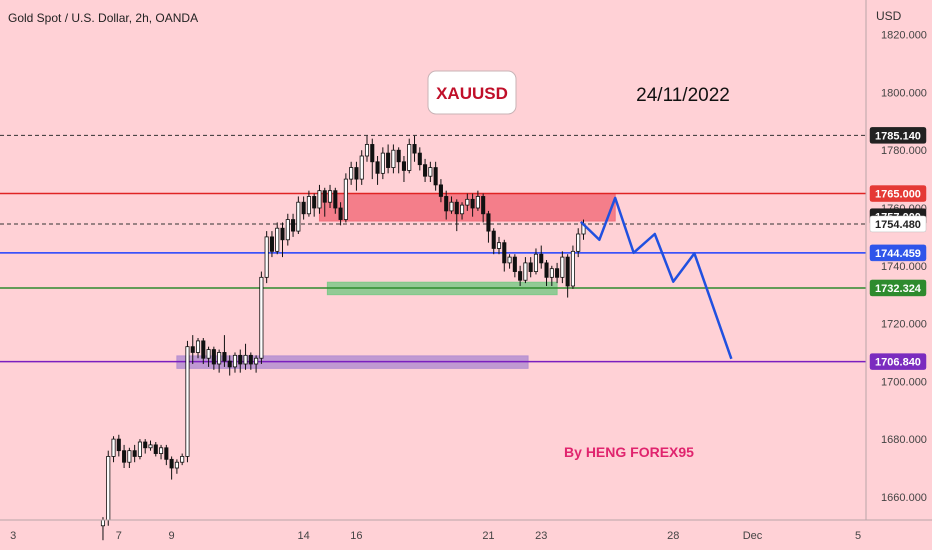 This screenshot has width=932, height=550. I want to click on x-tick-label: 14, so click(304, 536).